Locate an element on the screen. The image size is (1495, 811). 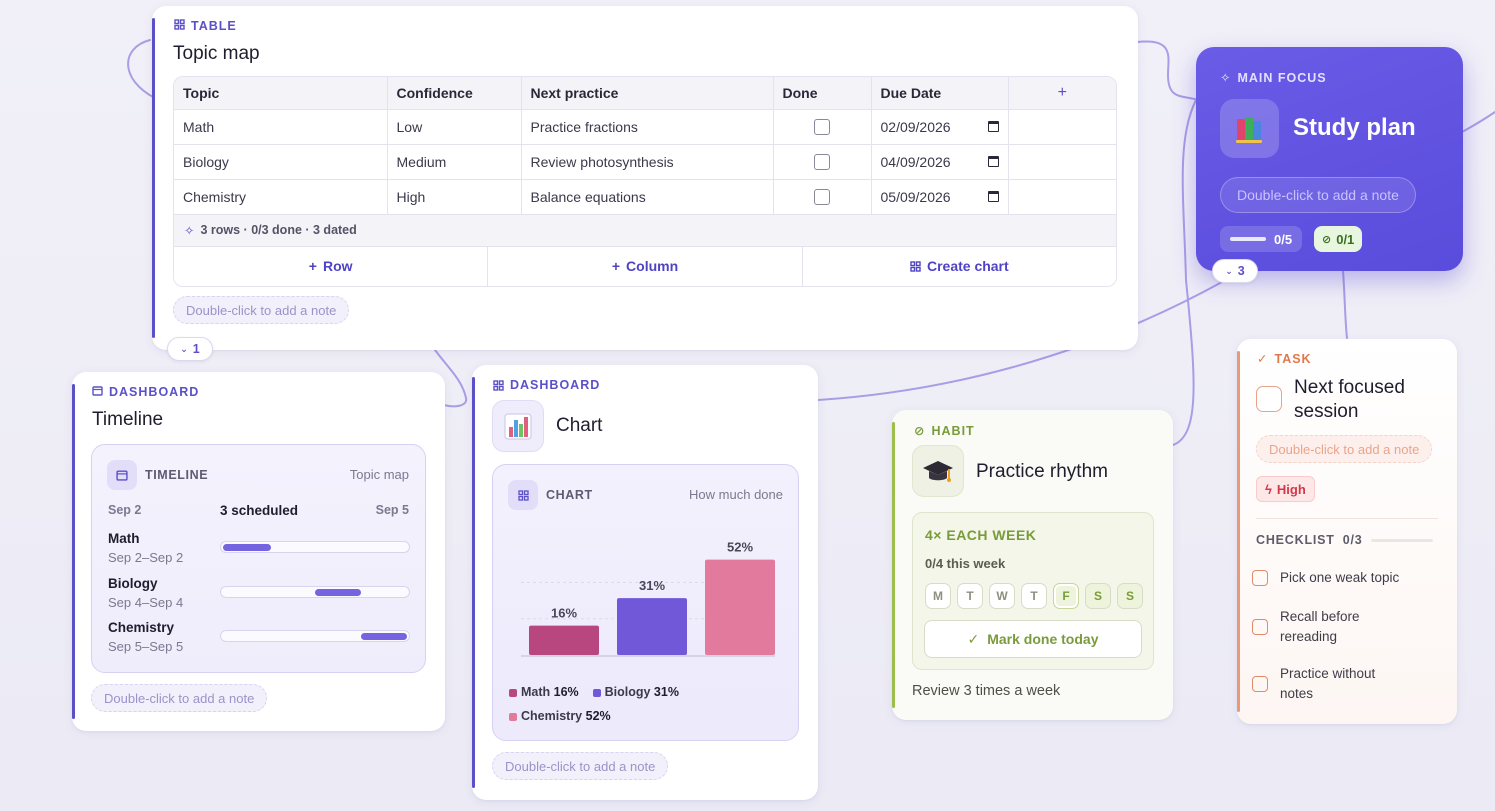
due-date-input: 05/09/2026 is located at coordinates (915, 196).